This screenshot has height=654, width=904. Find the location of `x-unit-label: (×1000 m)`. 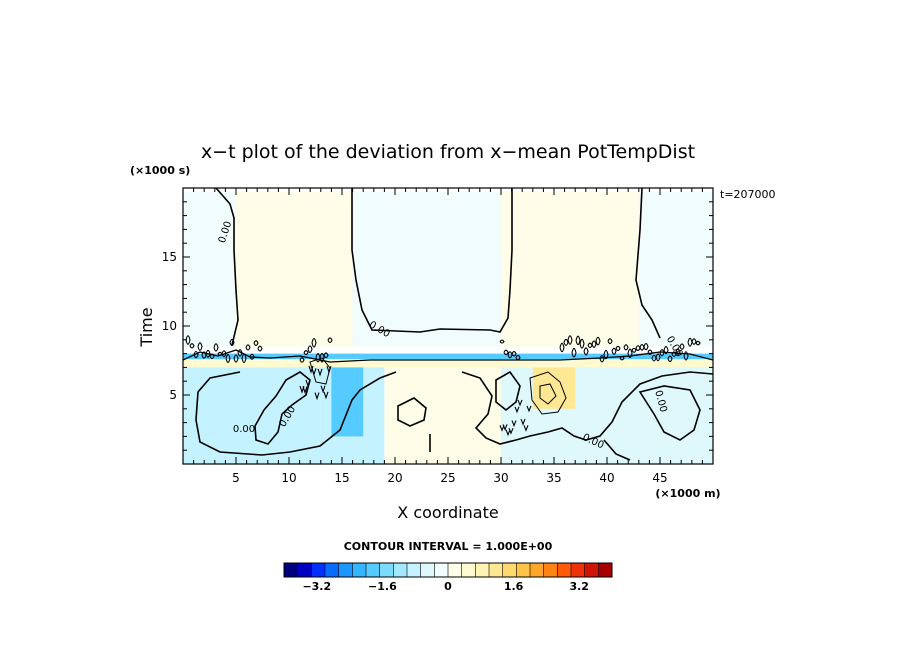

x-unit-label: (×1000 m) is located at coordinates (687, 493).